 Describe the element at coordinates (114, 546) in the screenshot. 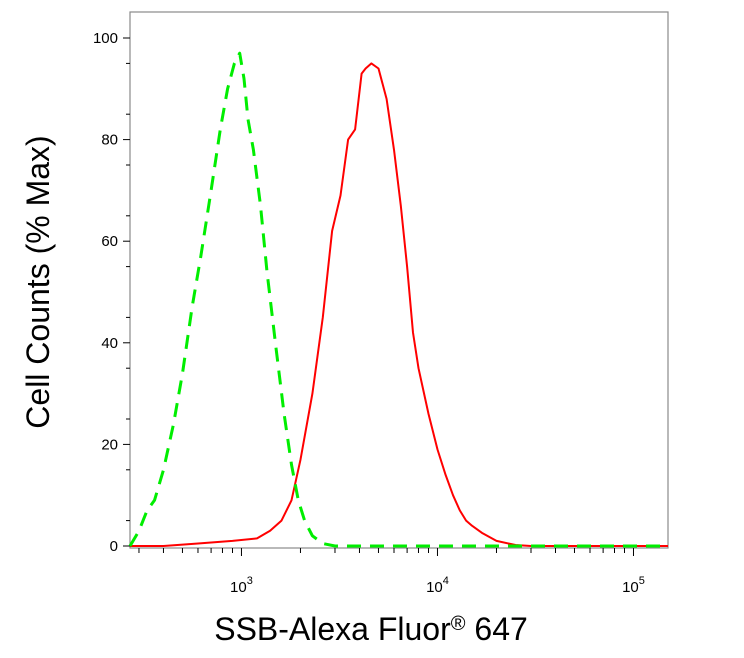

I see `y-tick-label: 0` at that location.